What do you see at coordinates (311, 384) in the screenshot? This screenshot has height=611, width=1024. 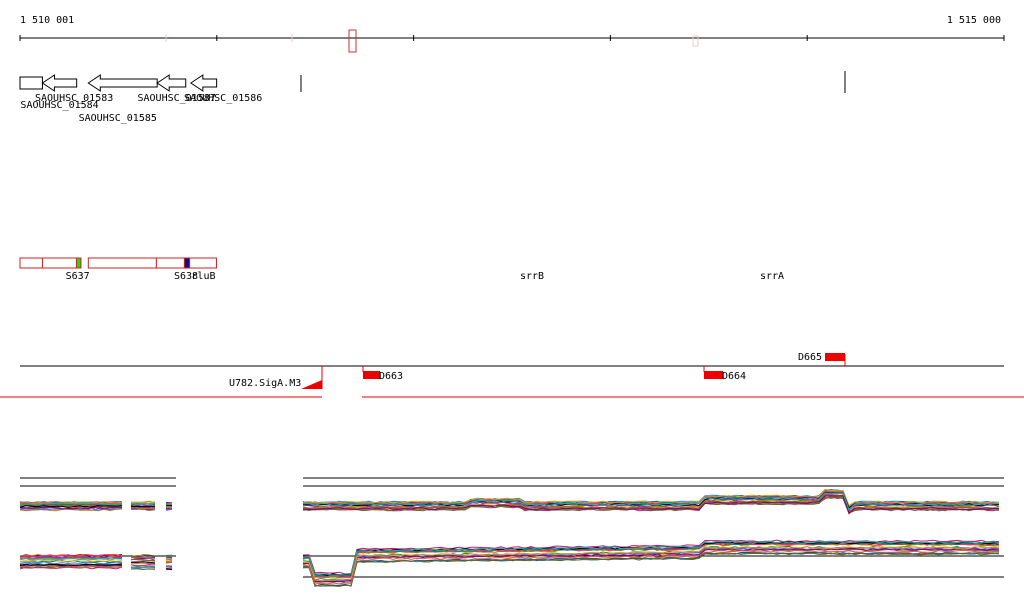 I see `terminator-triangle` at bounding box center [311, 384].